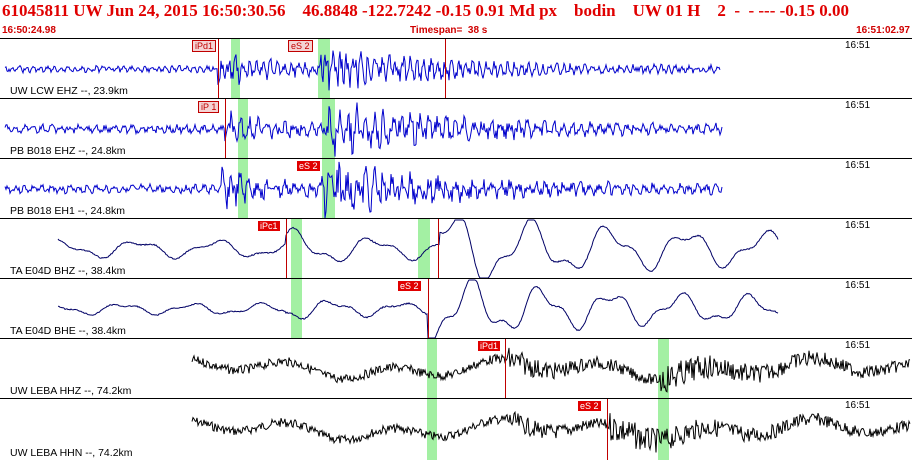 This screenshot has height=460, width=912. Describe the element at coordinates (269, 226) in the screenshot. I see `pick-label-p: iPc1` at that location.